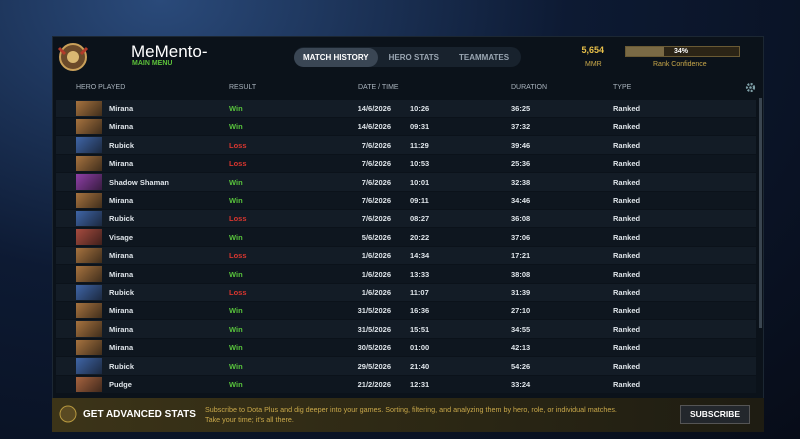 The height and width of the screenshot is (439, 800). Describe the element at coordinates (521, 329) in the screenshot. I see `duration: 34:55` at that location.